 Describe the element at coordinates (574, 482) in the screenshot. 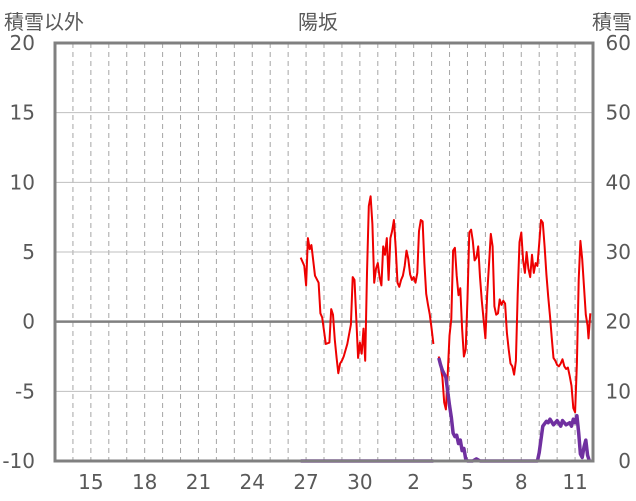

I see `x-tick-label: 11` at that location.